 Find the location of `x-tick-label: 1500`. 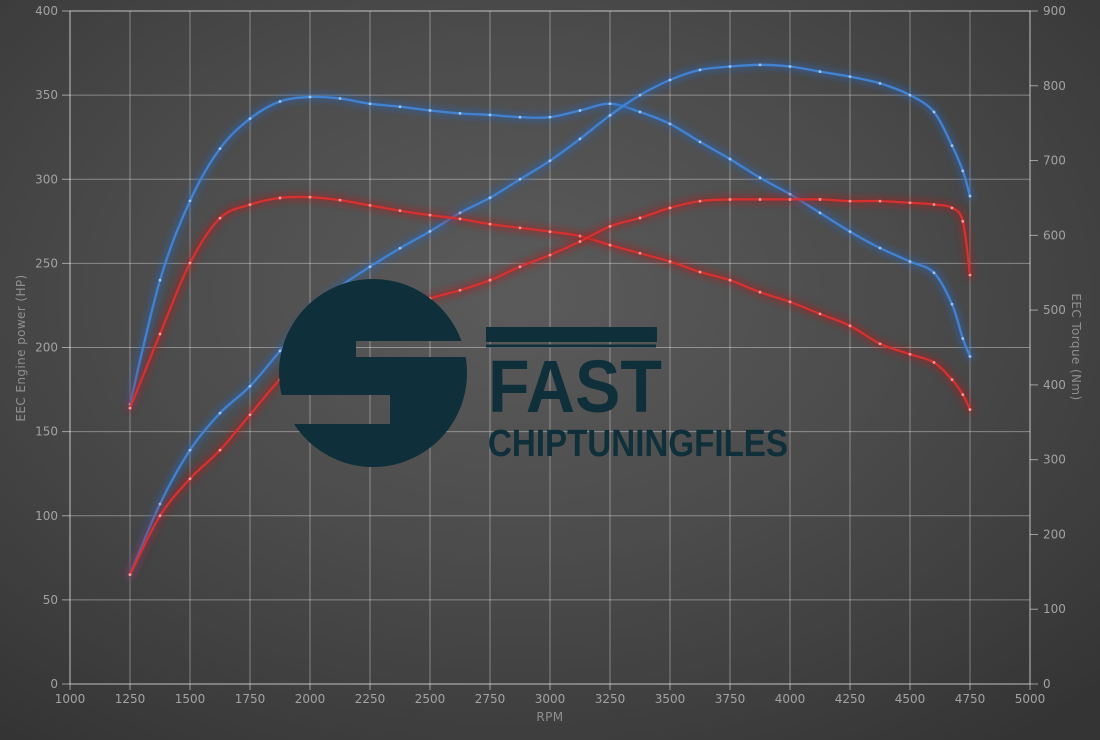

x-tick-label: 1500 is located at coordinates (190, 699).